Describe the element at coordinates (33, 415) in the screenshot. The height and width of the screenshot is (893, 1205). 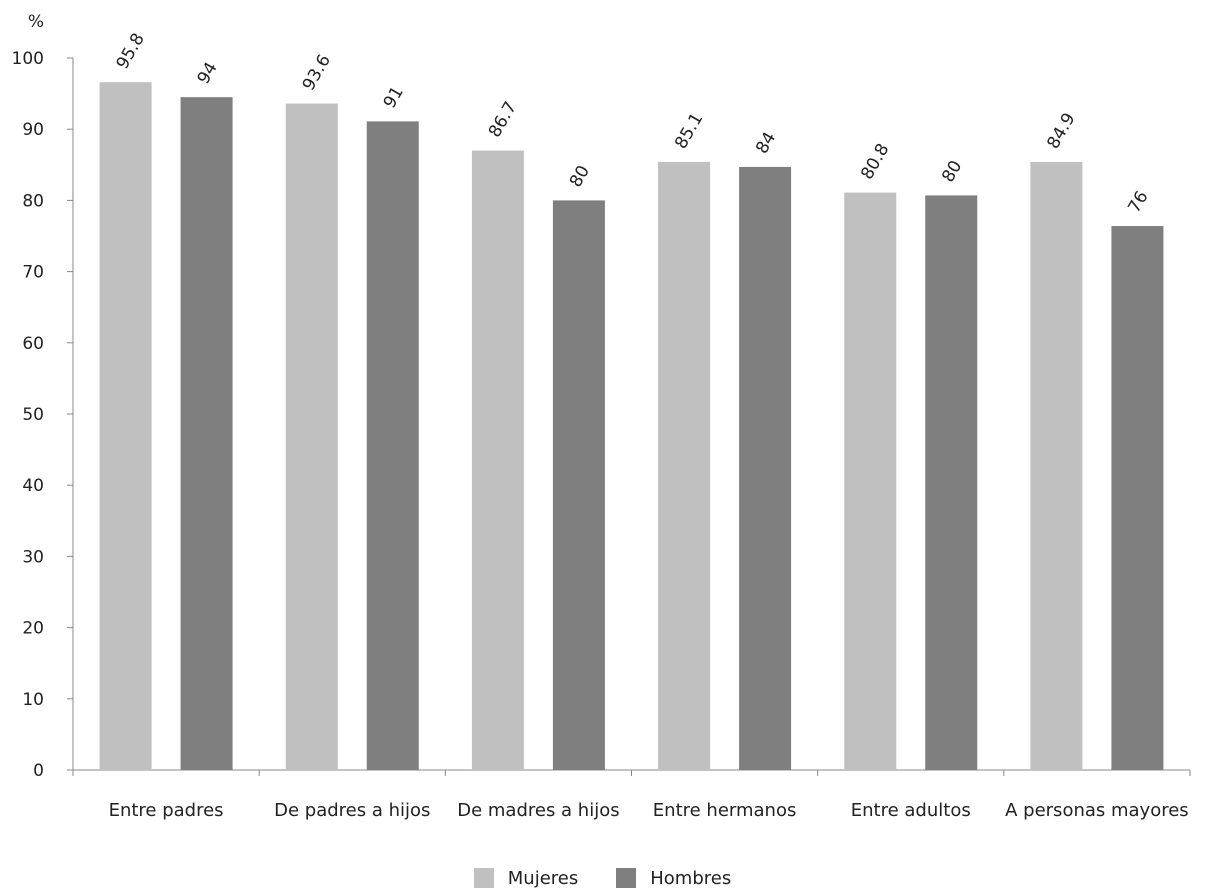
I see `y-tick-label: 50` at that location.